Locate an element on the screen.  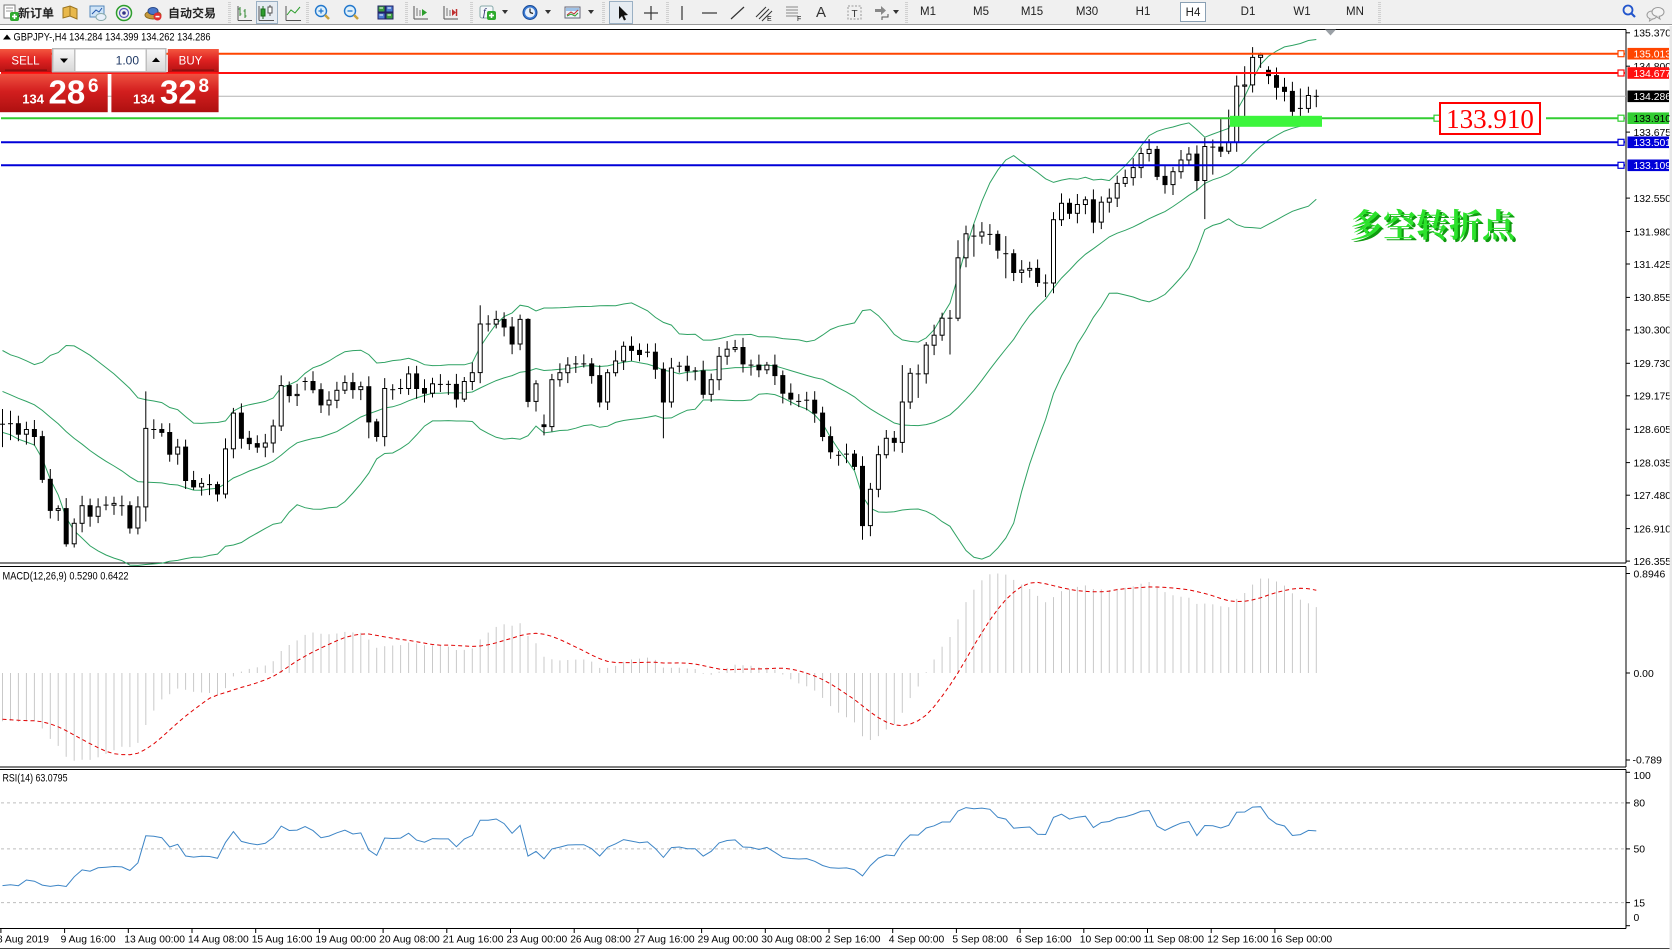
svg-text: 26 Aug 08:00 is located at coordinates (600, 940).